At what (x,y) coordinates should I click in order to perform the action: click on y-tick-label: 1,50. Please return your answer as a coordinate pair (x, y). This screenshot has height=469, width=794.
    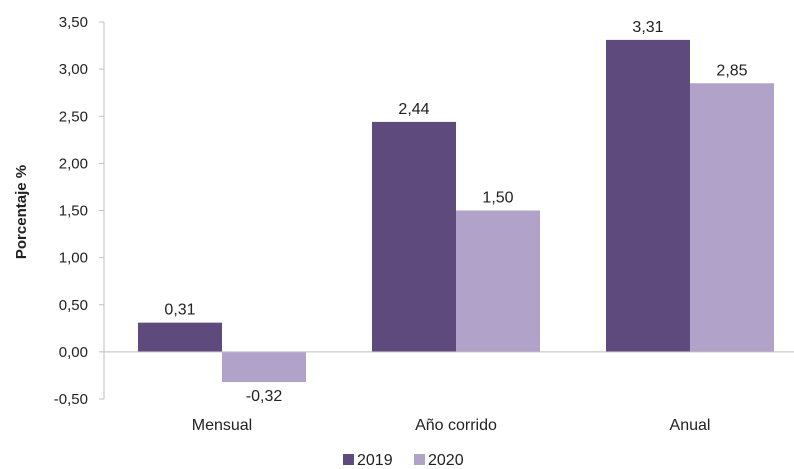
    Looking at the image, I should click on (73, 211).